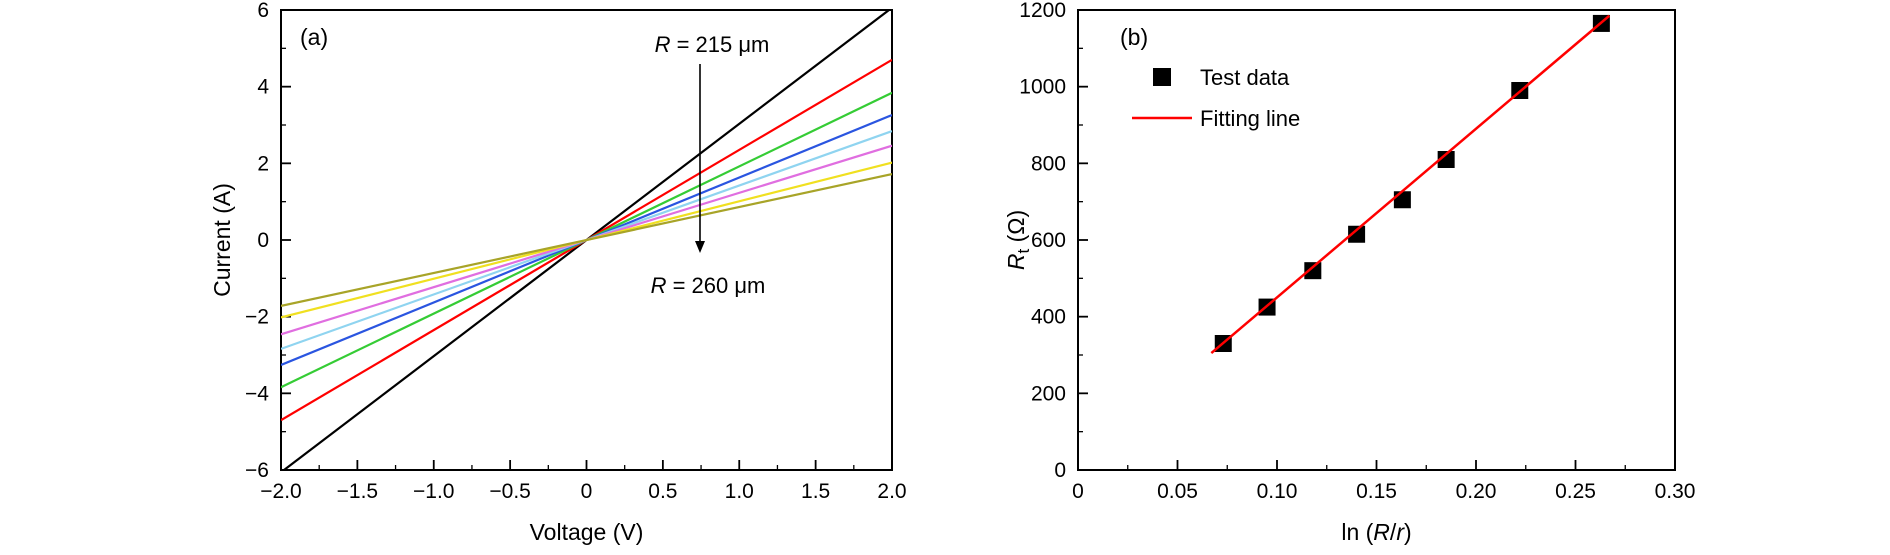 Image resolution: width=1890 pixels, height=555 pixels. Describe the element at coordinates (1675, 491) in the screenshot. I see `x-tick-label: 0.30` at that location.